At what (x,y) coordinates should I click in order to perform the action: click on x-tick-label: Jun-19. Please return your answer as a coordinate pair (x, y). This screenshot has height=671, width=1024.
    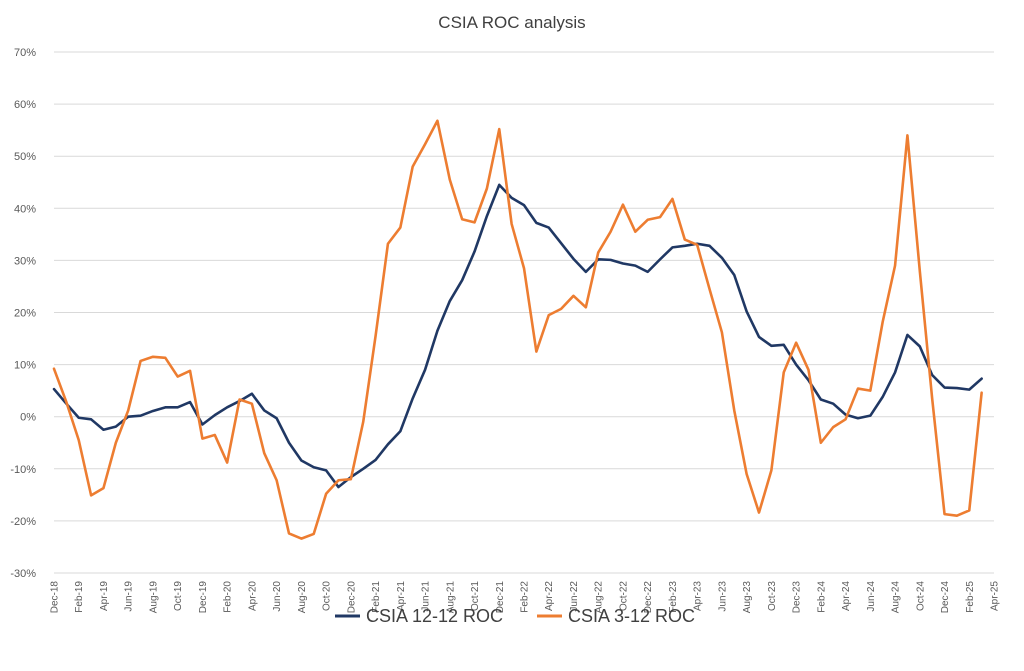
    Looking at the image, I should click on (129, 596).